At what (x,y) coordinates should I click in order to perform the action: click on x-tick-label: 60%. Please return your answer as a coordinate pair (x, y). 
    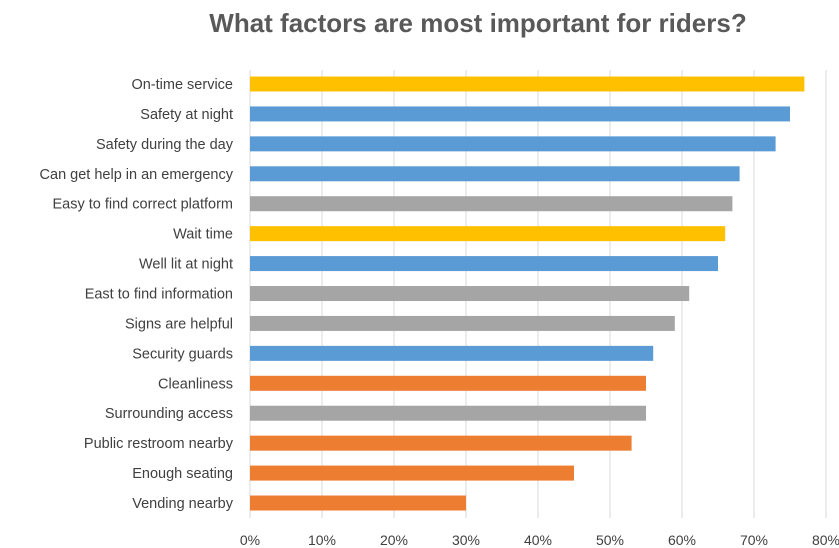
    Looking at the image, I should click on (682, 540).